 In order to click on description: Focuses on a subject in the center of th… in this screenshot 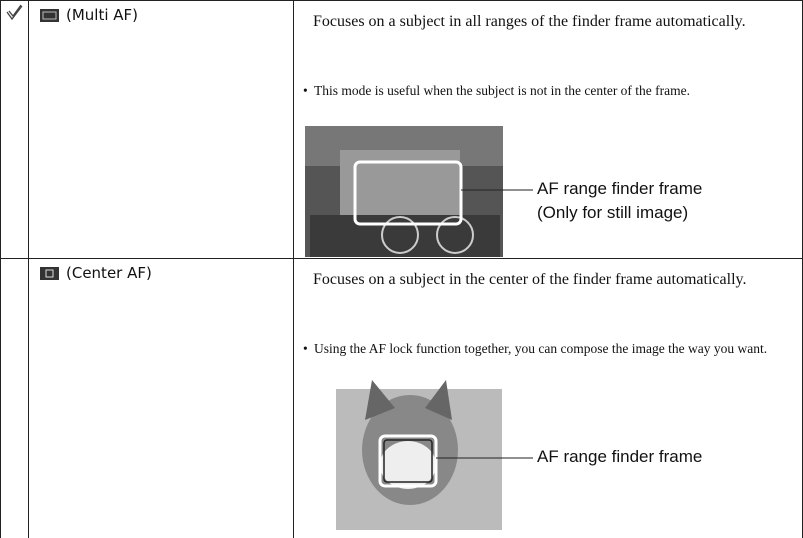, I will do `click(530, 279)`.